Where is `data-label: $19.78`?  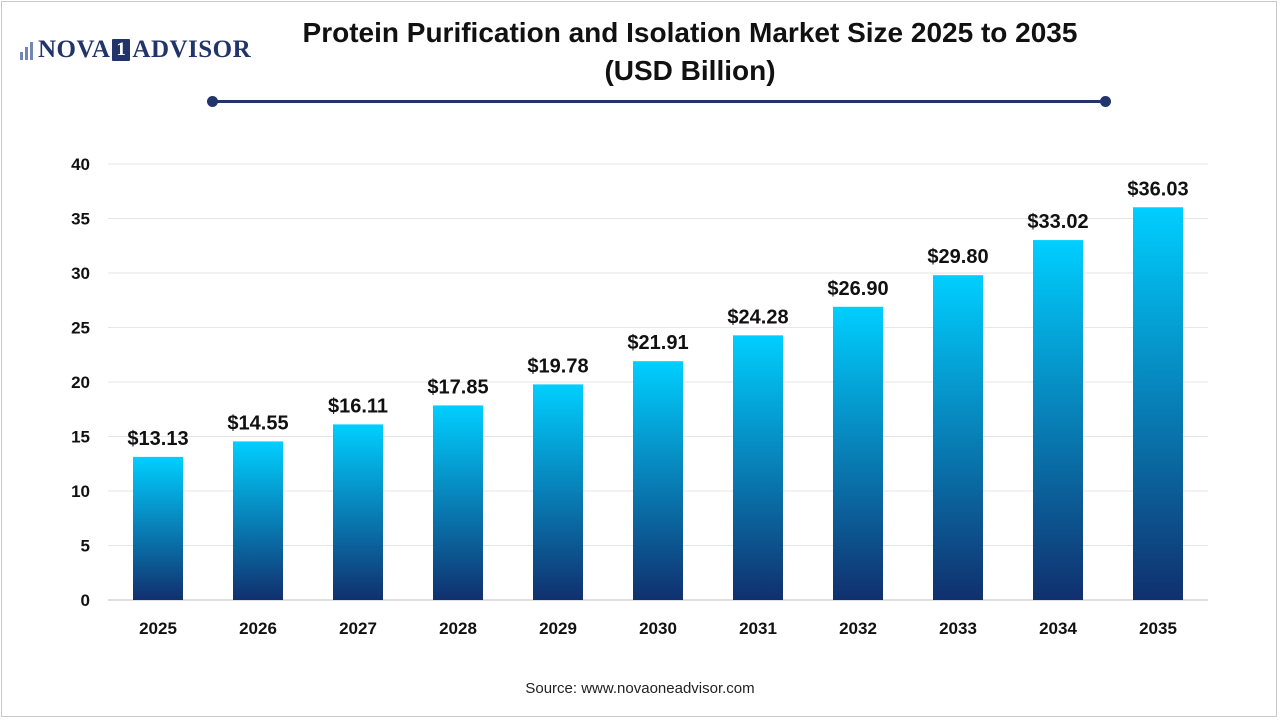 data-label: $19.78 is located at coordinates (557, 366).